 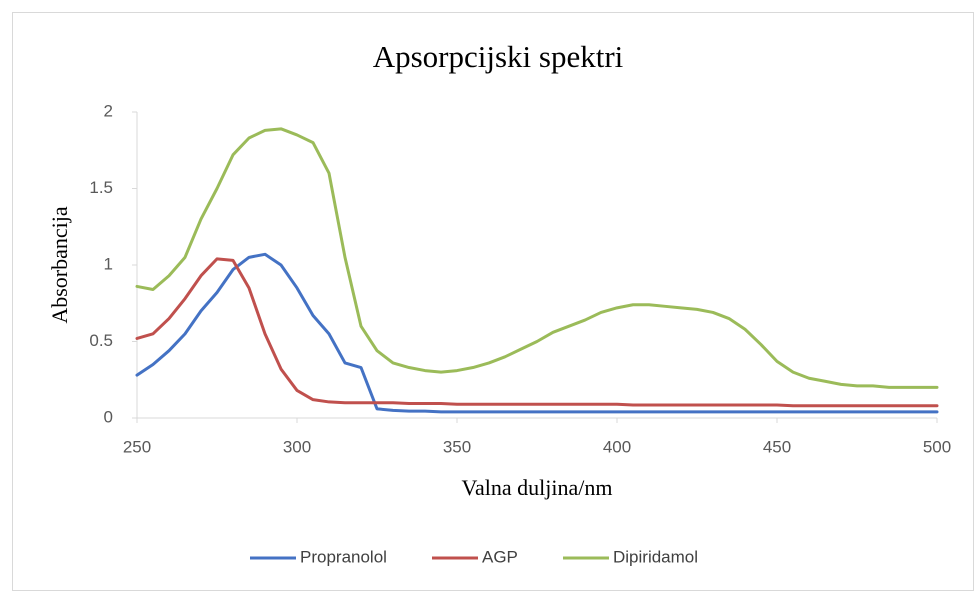 What do you see at coordinates (498, 56) in the screenshot?
I see `chart-title: Apsorpcijski spektri` at bounding box center [498, 56].